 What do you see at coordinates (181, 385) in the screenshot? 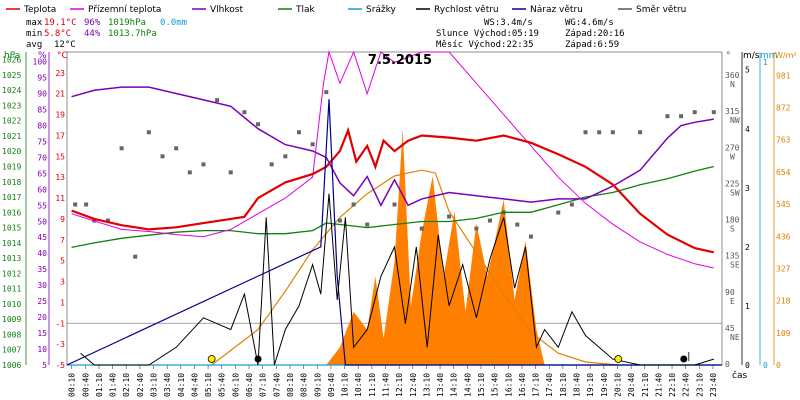
I see `x-tick-label: 04:10` at bounding box center [181, 385].